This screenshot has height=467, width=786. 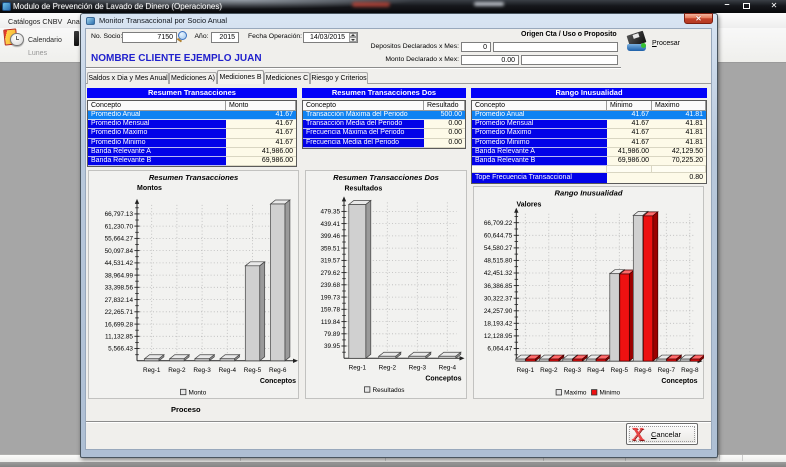 What do you see at coordinates (666, 370) in the screenshot?
I see `svg-text: Reg-7` at bounding box center [666, 370].